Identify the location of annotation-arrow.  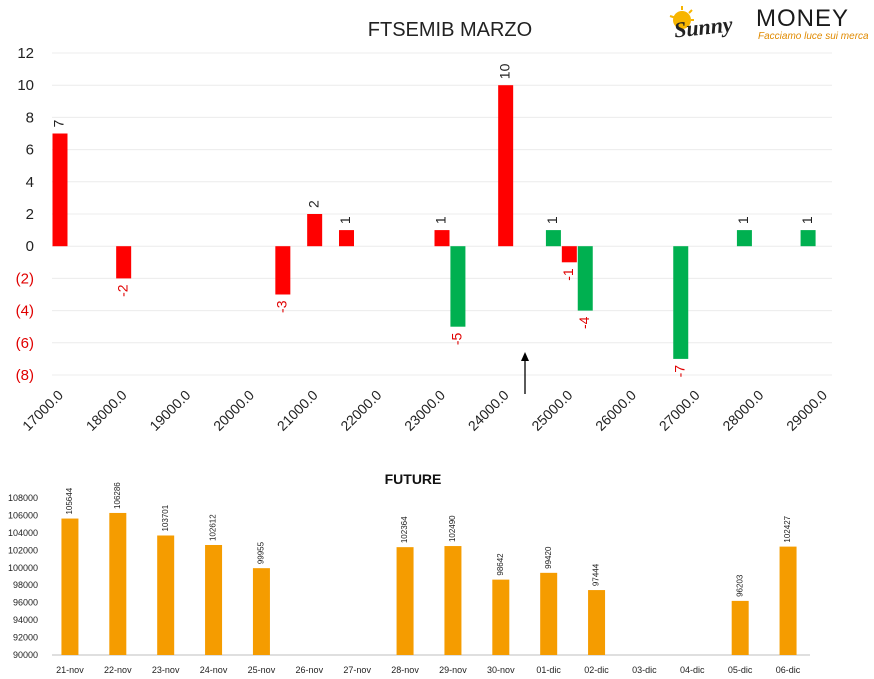
(525, 373).